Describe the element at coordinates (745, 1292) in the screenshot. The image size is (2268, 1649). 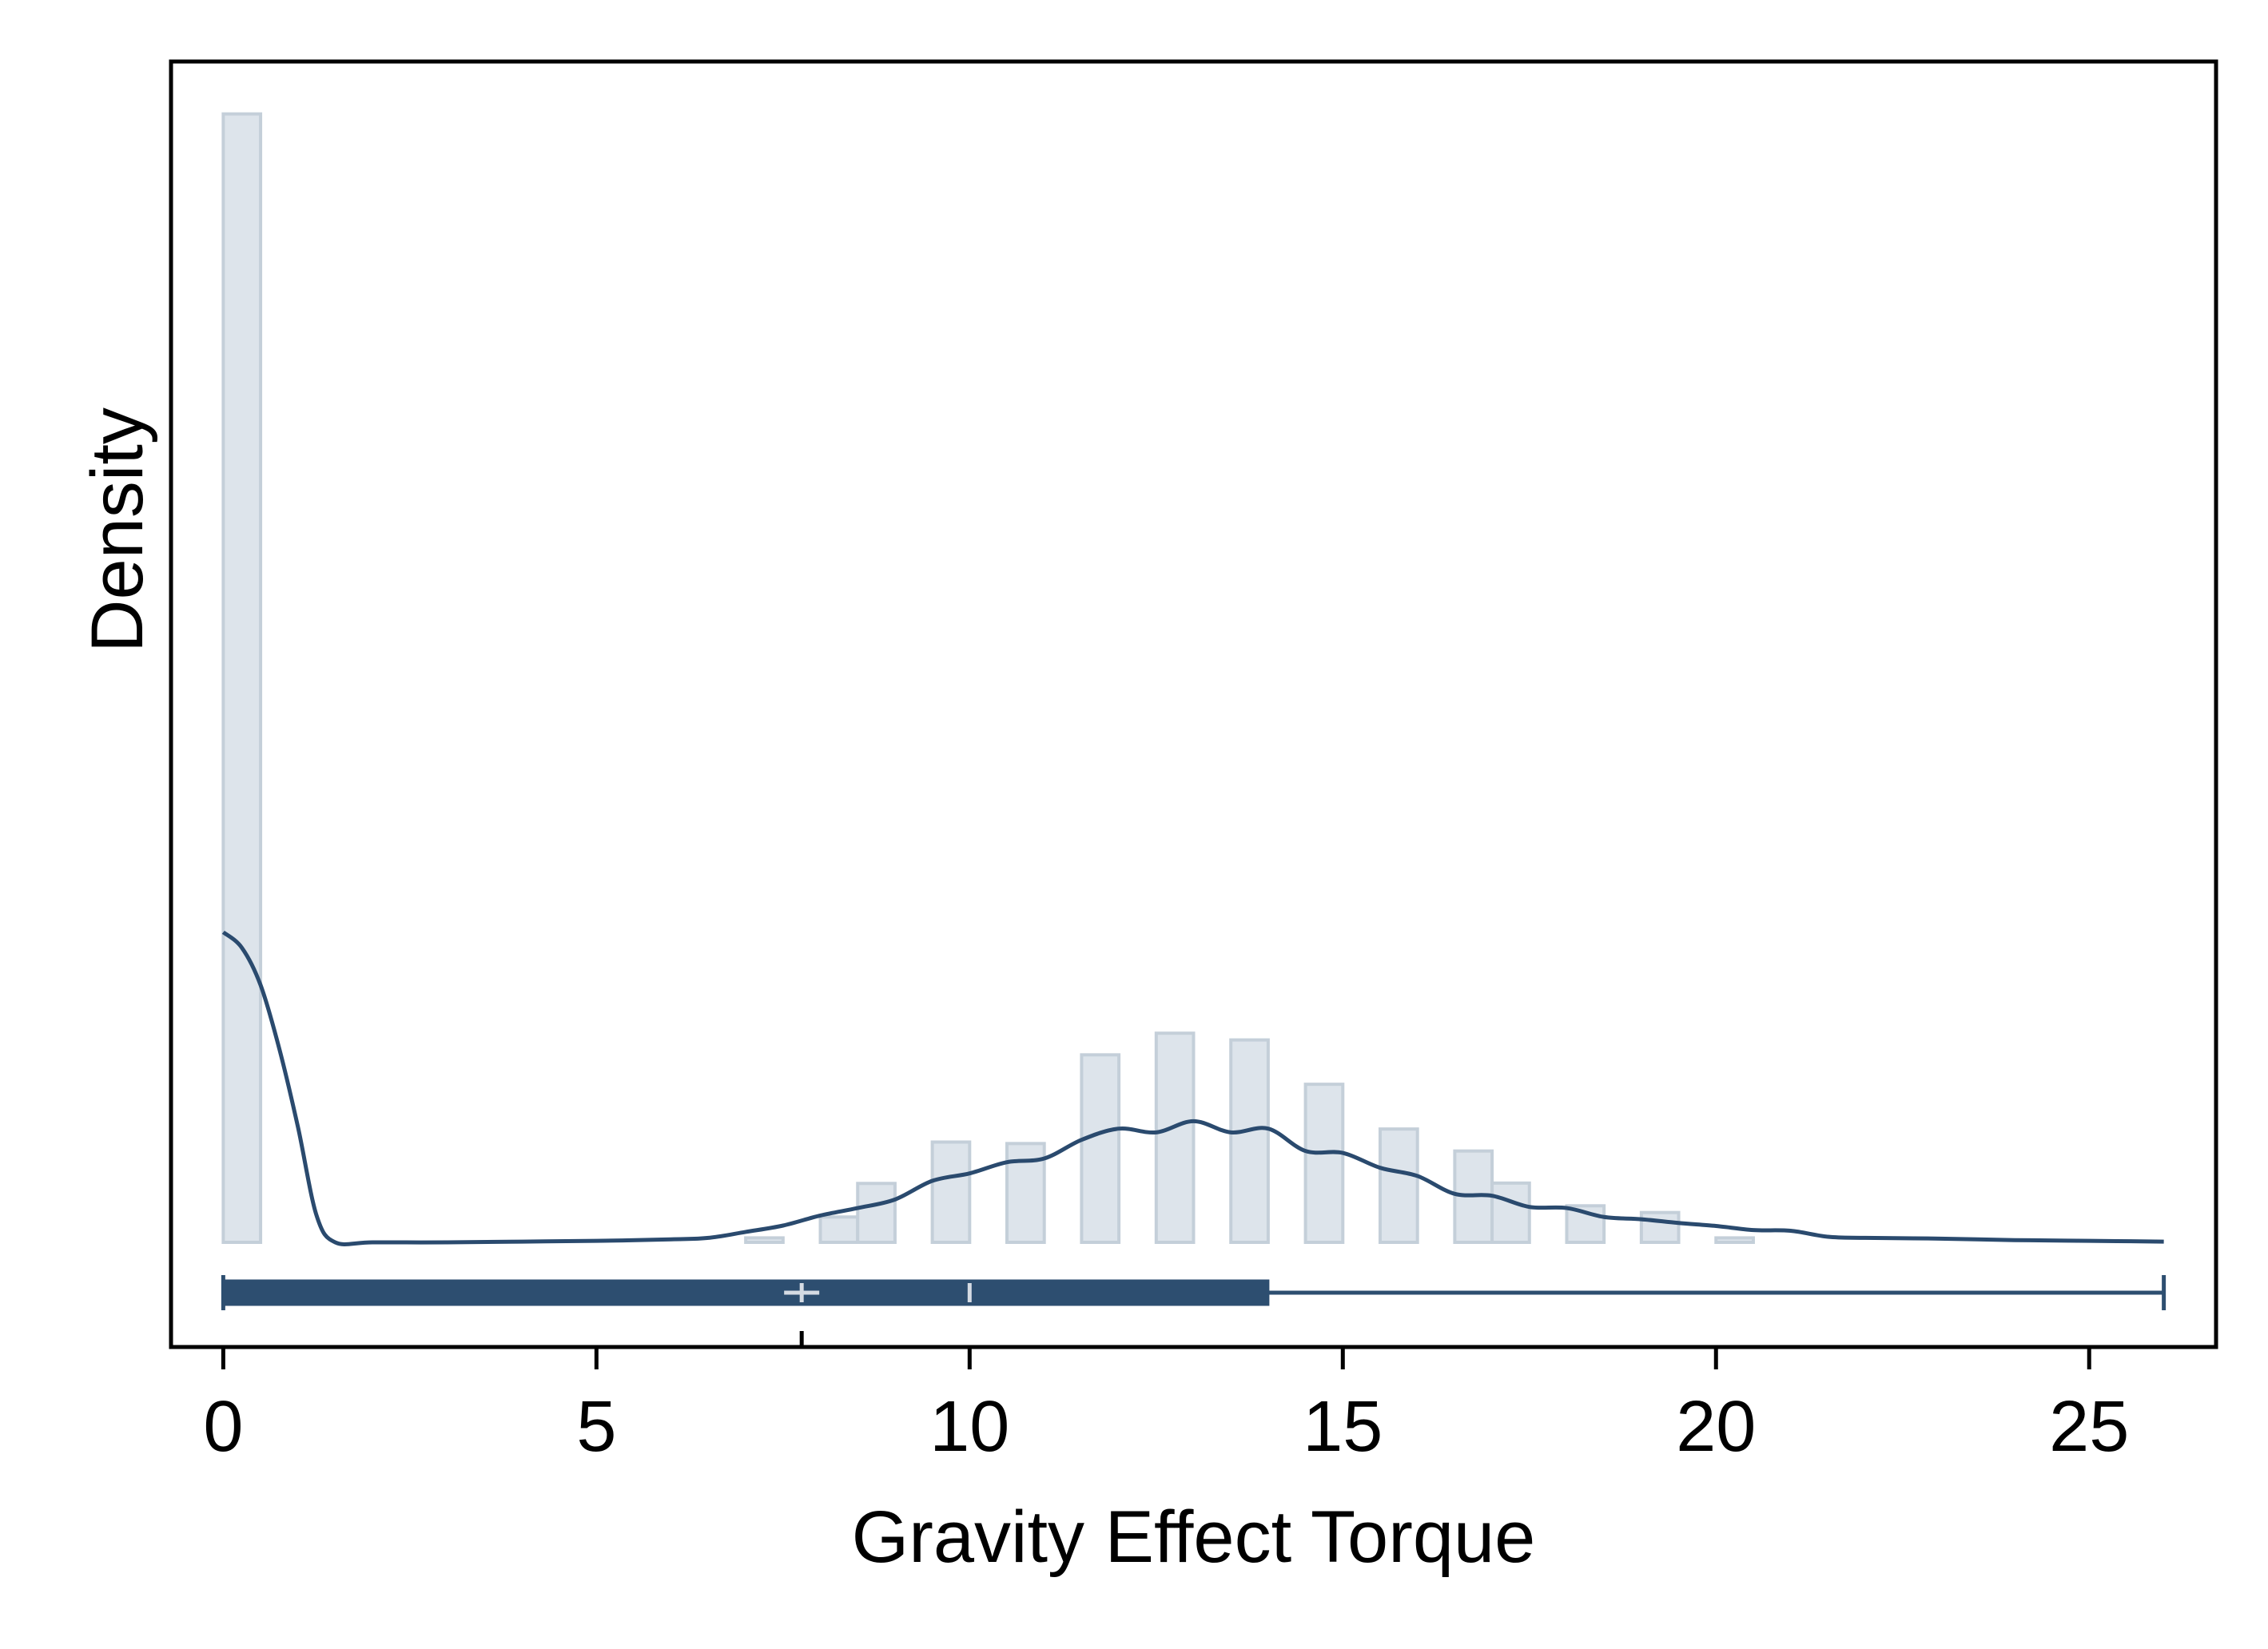
I see `box-iqr` at that location.